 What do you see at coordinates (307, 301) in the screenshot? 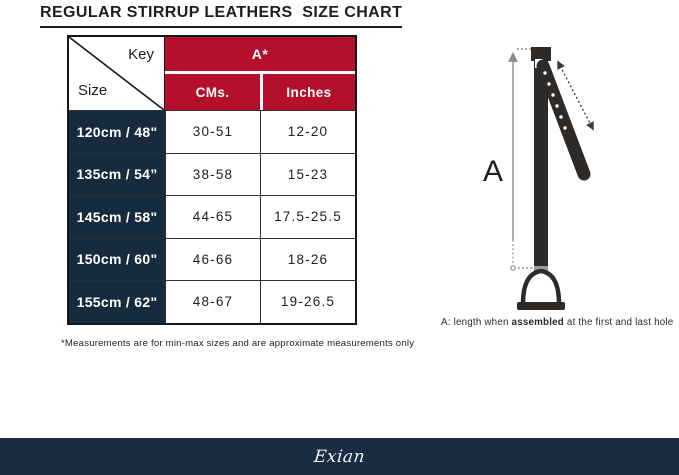
I see `table-row-inches: 19-26.5` at bounding box center [307, 301].